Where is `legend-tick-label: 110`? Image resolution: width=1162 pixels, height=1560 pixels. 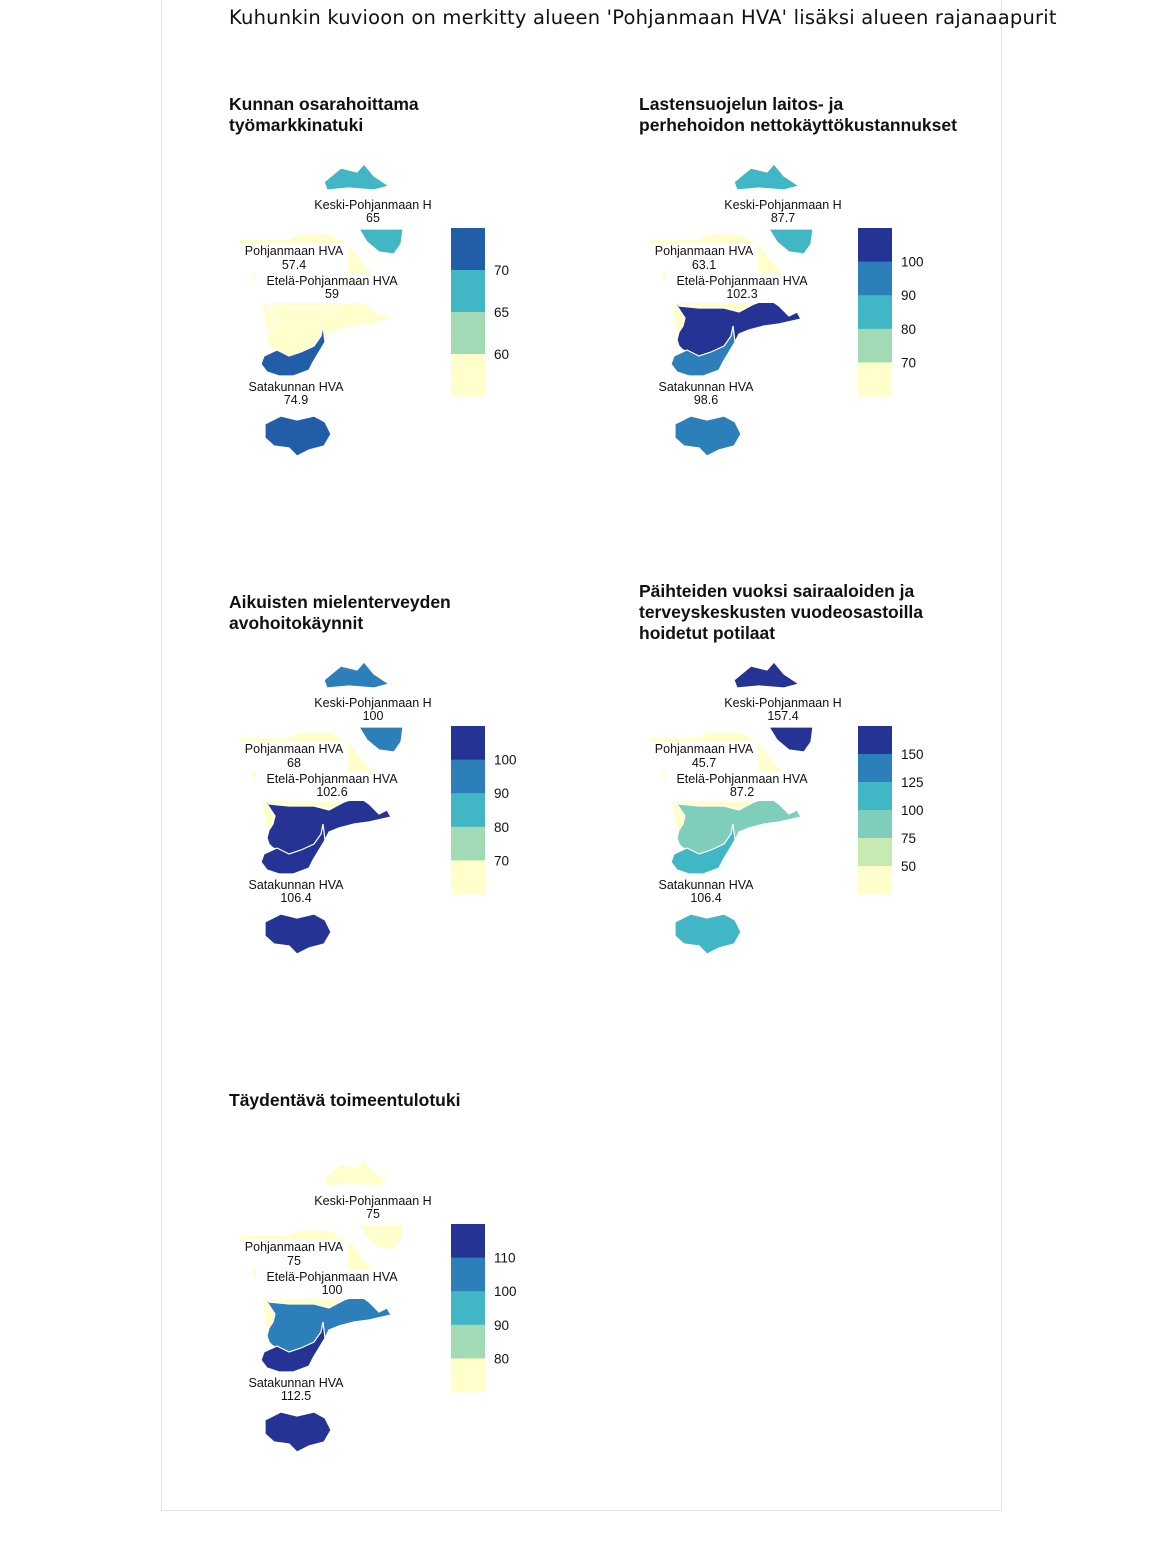 legend-tick-label: 110 is located at coordinates (505, 1258).